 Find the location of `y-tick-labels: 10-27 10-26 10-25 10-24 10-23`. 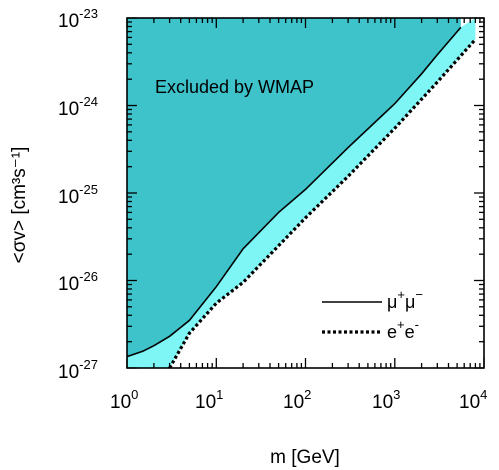

y-tick-labels: 10-27 10-26 10-25 10-24 10-23 is located at coordinates (78, 194).